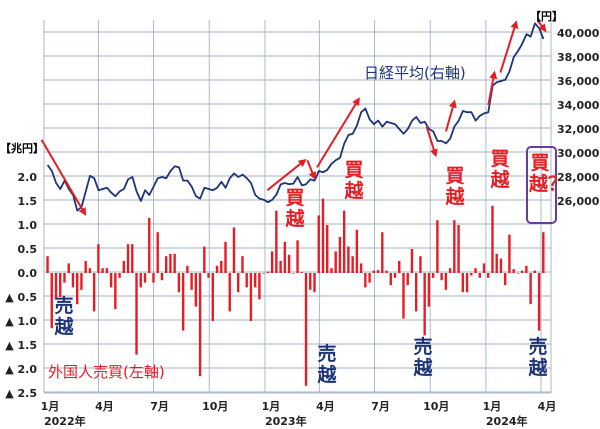  What do you see at coordinates (578, 33) in the screenshot?
I see `right-tick-label: 40,000` at bounding box center [578, 33].